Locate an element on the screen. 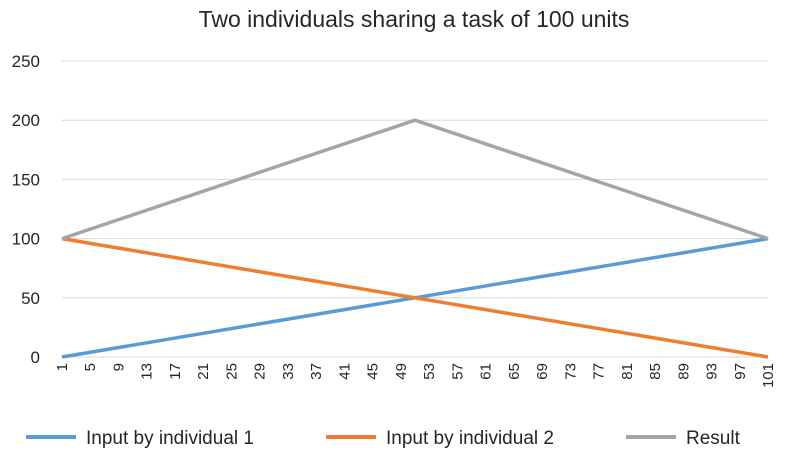 This screenshot has width=785, height=451. x-tick-label: 45 is located at coordinates (373, 371).